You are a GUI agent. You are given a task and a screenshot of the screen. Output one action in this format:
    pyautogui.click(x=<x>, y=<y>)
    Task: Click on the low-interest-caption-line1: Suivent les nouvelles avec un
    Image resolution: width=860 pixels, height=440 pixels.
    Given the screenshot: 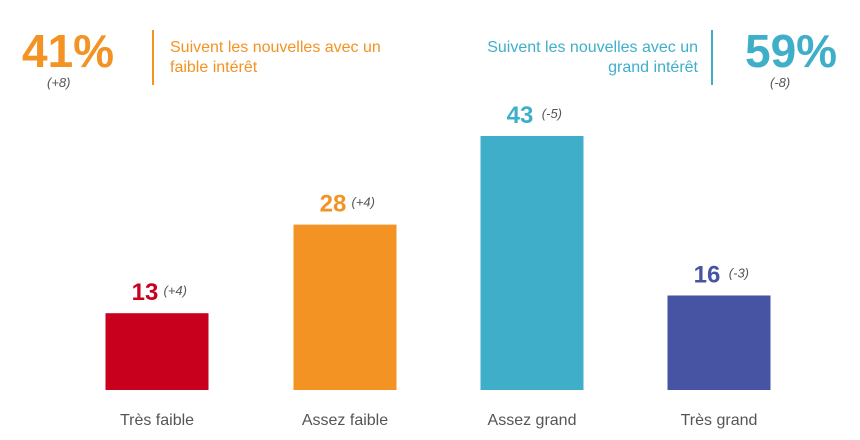 What is the action you would take?
    pyautogui.click(x=275, y=47)
    